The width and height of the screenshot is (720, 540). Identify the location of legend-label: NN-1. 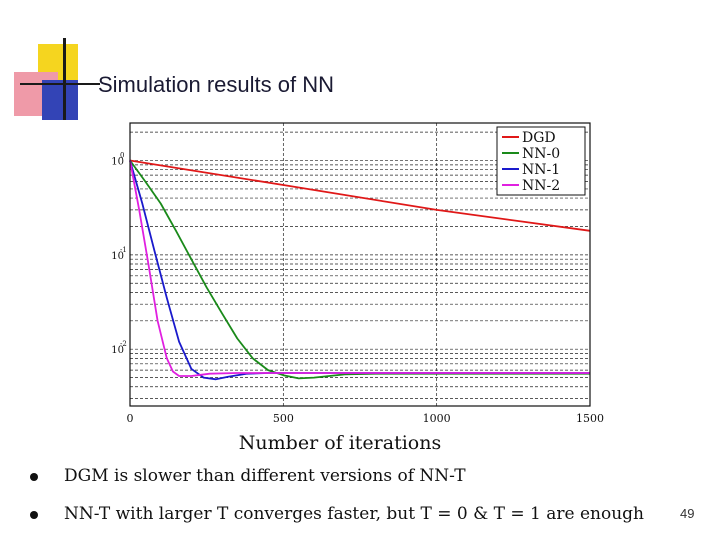
(541, 170).